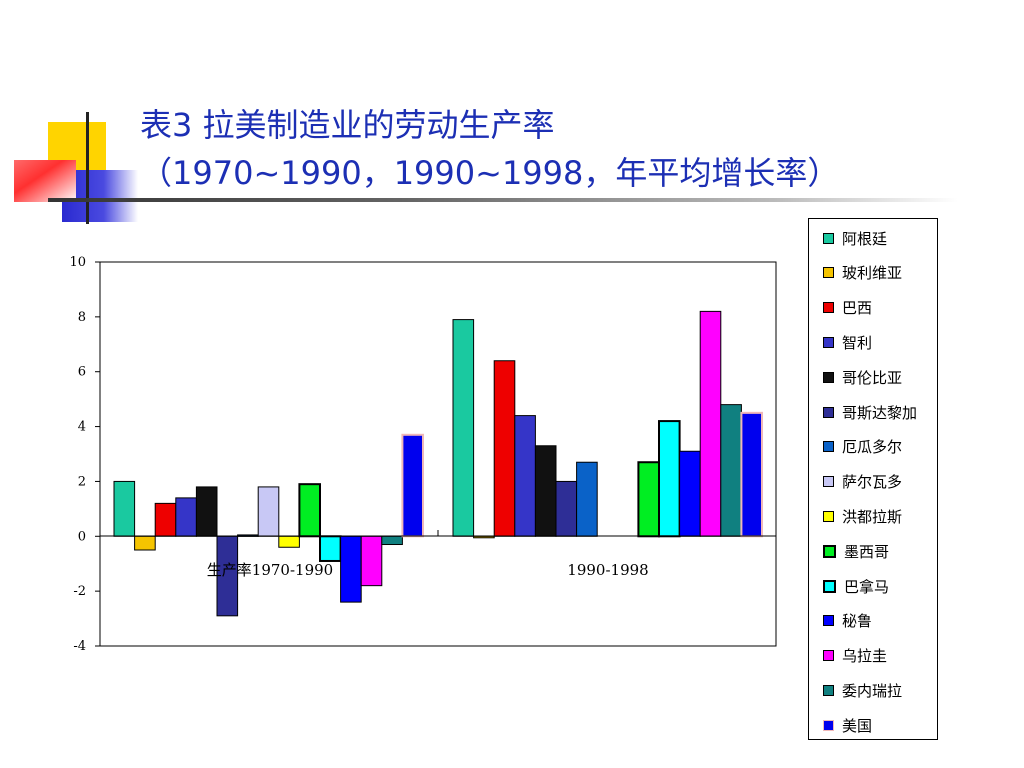 This screenshot has width=1024, height=768. What do you see at coordinates (79, 646) in the screenshot?
I see `y-tick-label: -4` at bounding box center [79, 646].